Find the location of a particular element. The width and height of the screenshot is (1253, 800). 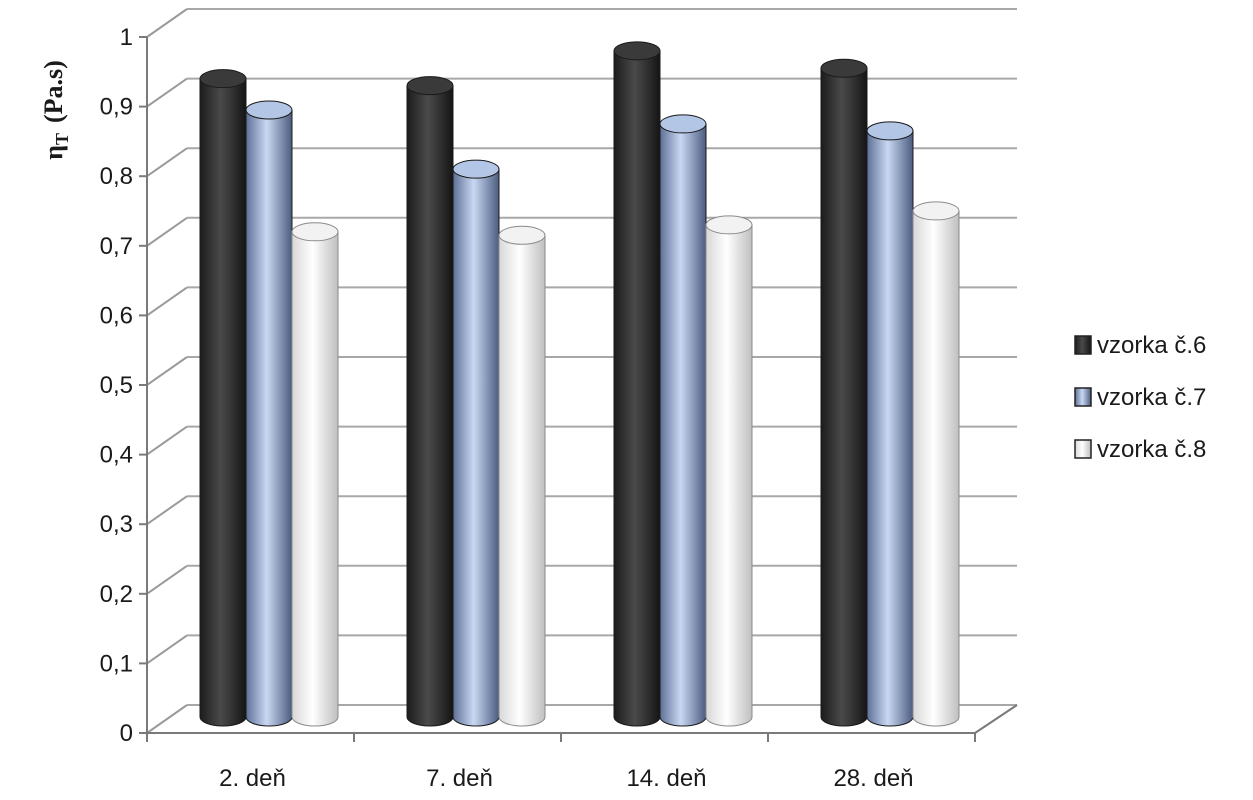

y-tick-label: 0 is located at coordinates (126, 733).